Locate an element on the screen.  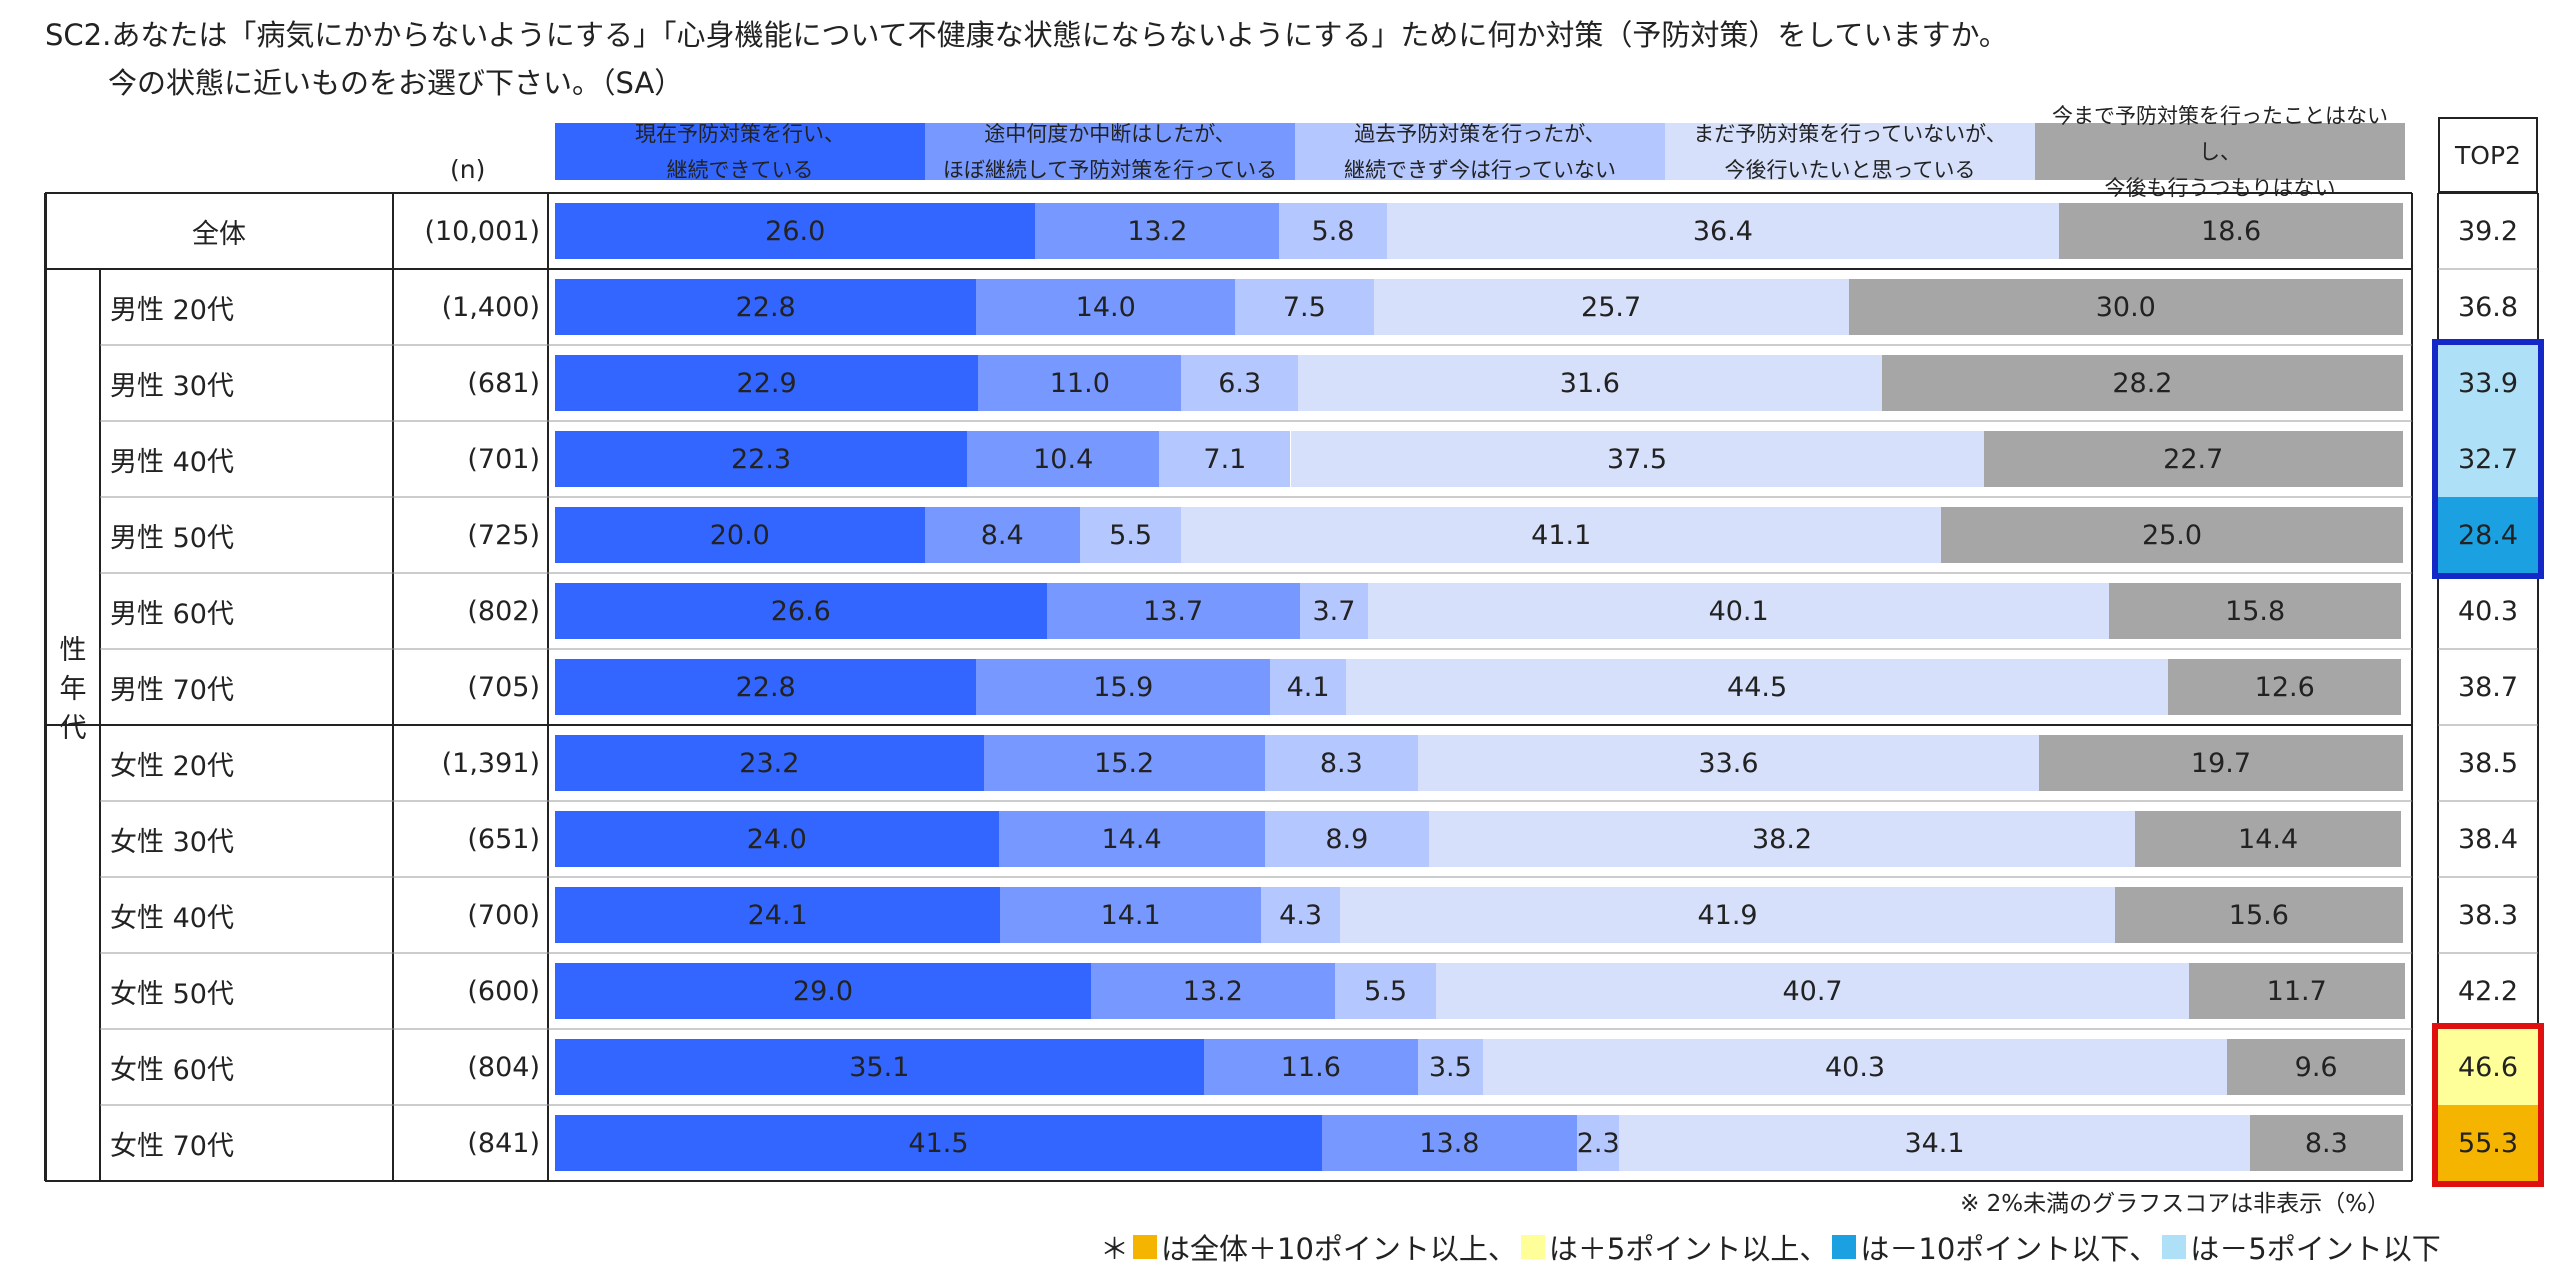
bar-segment: 25.0 is located at coordinates (2172, 535).